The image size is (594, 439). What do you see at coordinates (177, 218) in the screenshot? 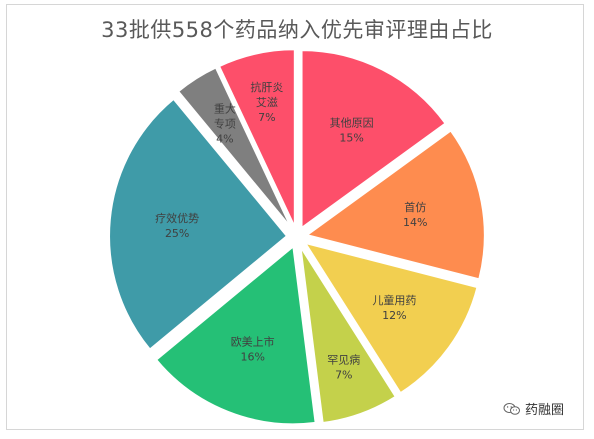
I see `slice-category-label: 疗效优势` at bounding box center [177, 218].